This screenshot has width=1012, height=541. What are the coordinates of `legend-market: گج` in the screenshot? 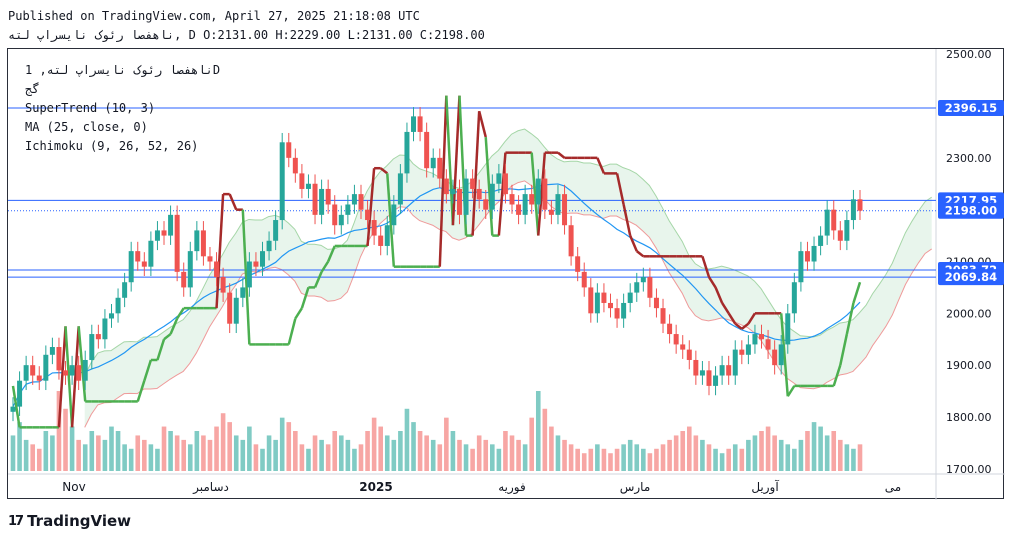 It's located at (32, 89).